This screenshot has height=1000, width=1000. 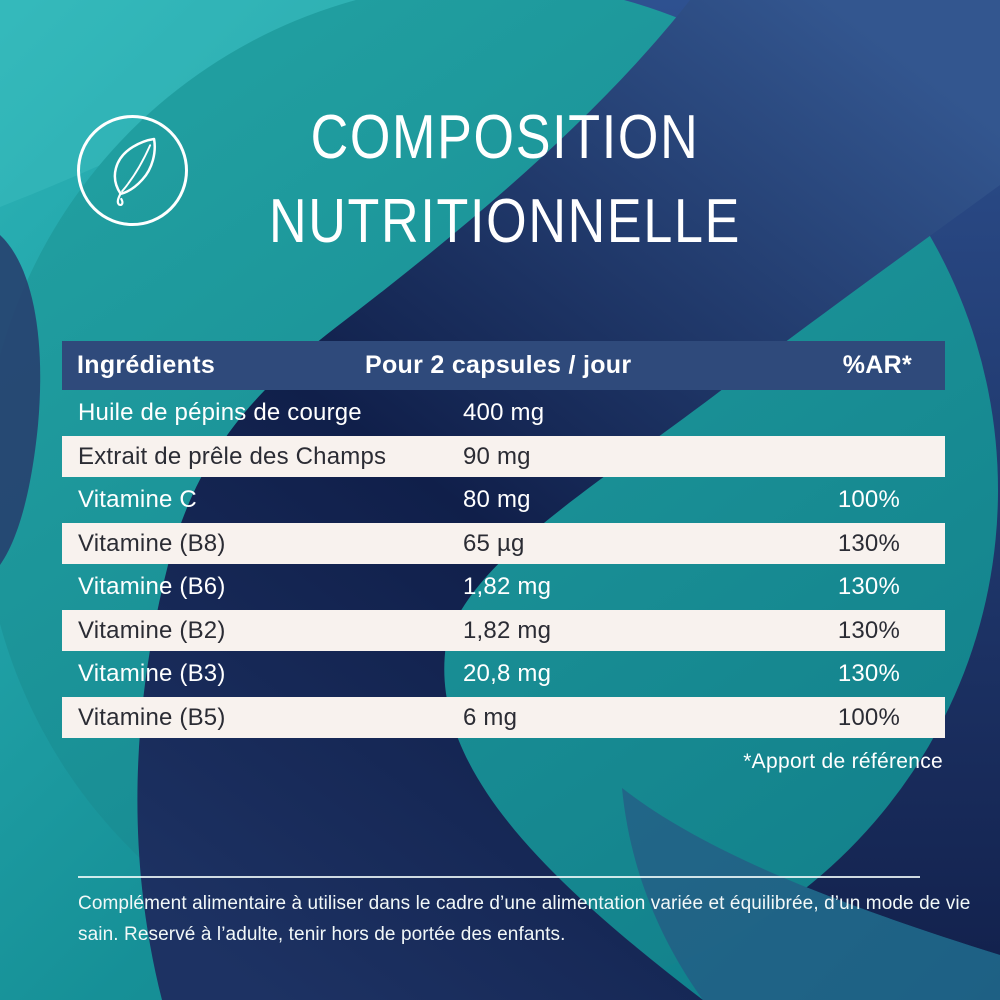 I want to click on row-ingredient: Huile de pépins de courge, so click(x=220, y=412).